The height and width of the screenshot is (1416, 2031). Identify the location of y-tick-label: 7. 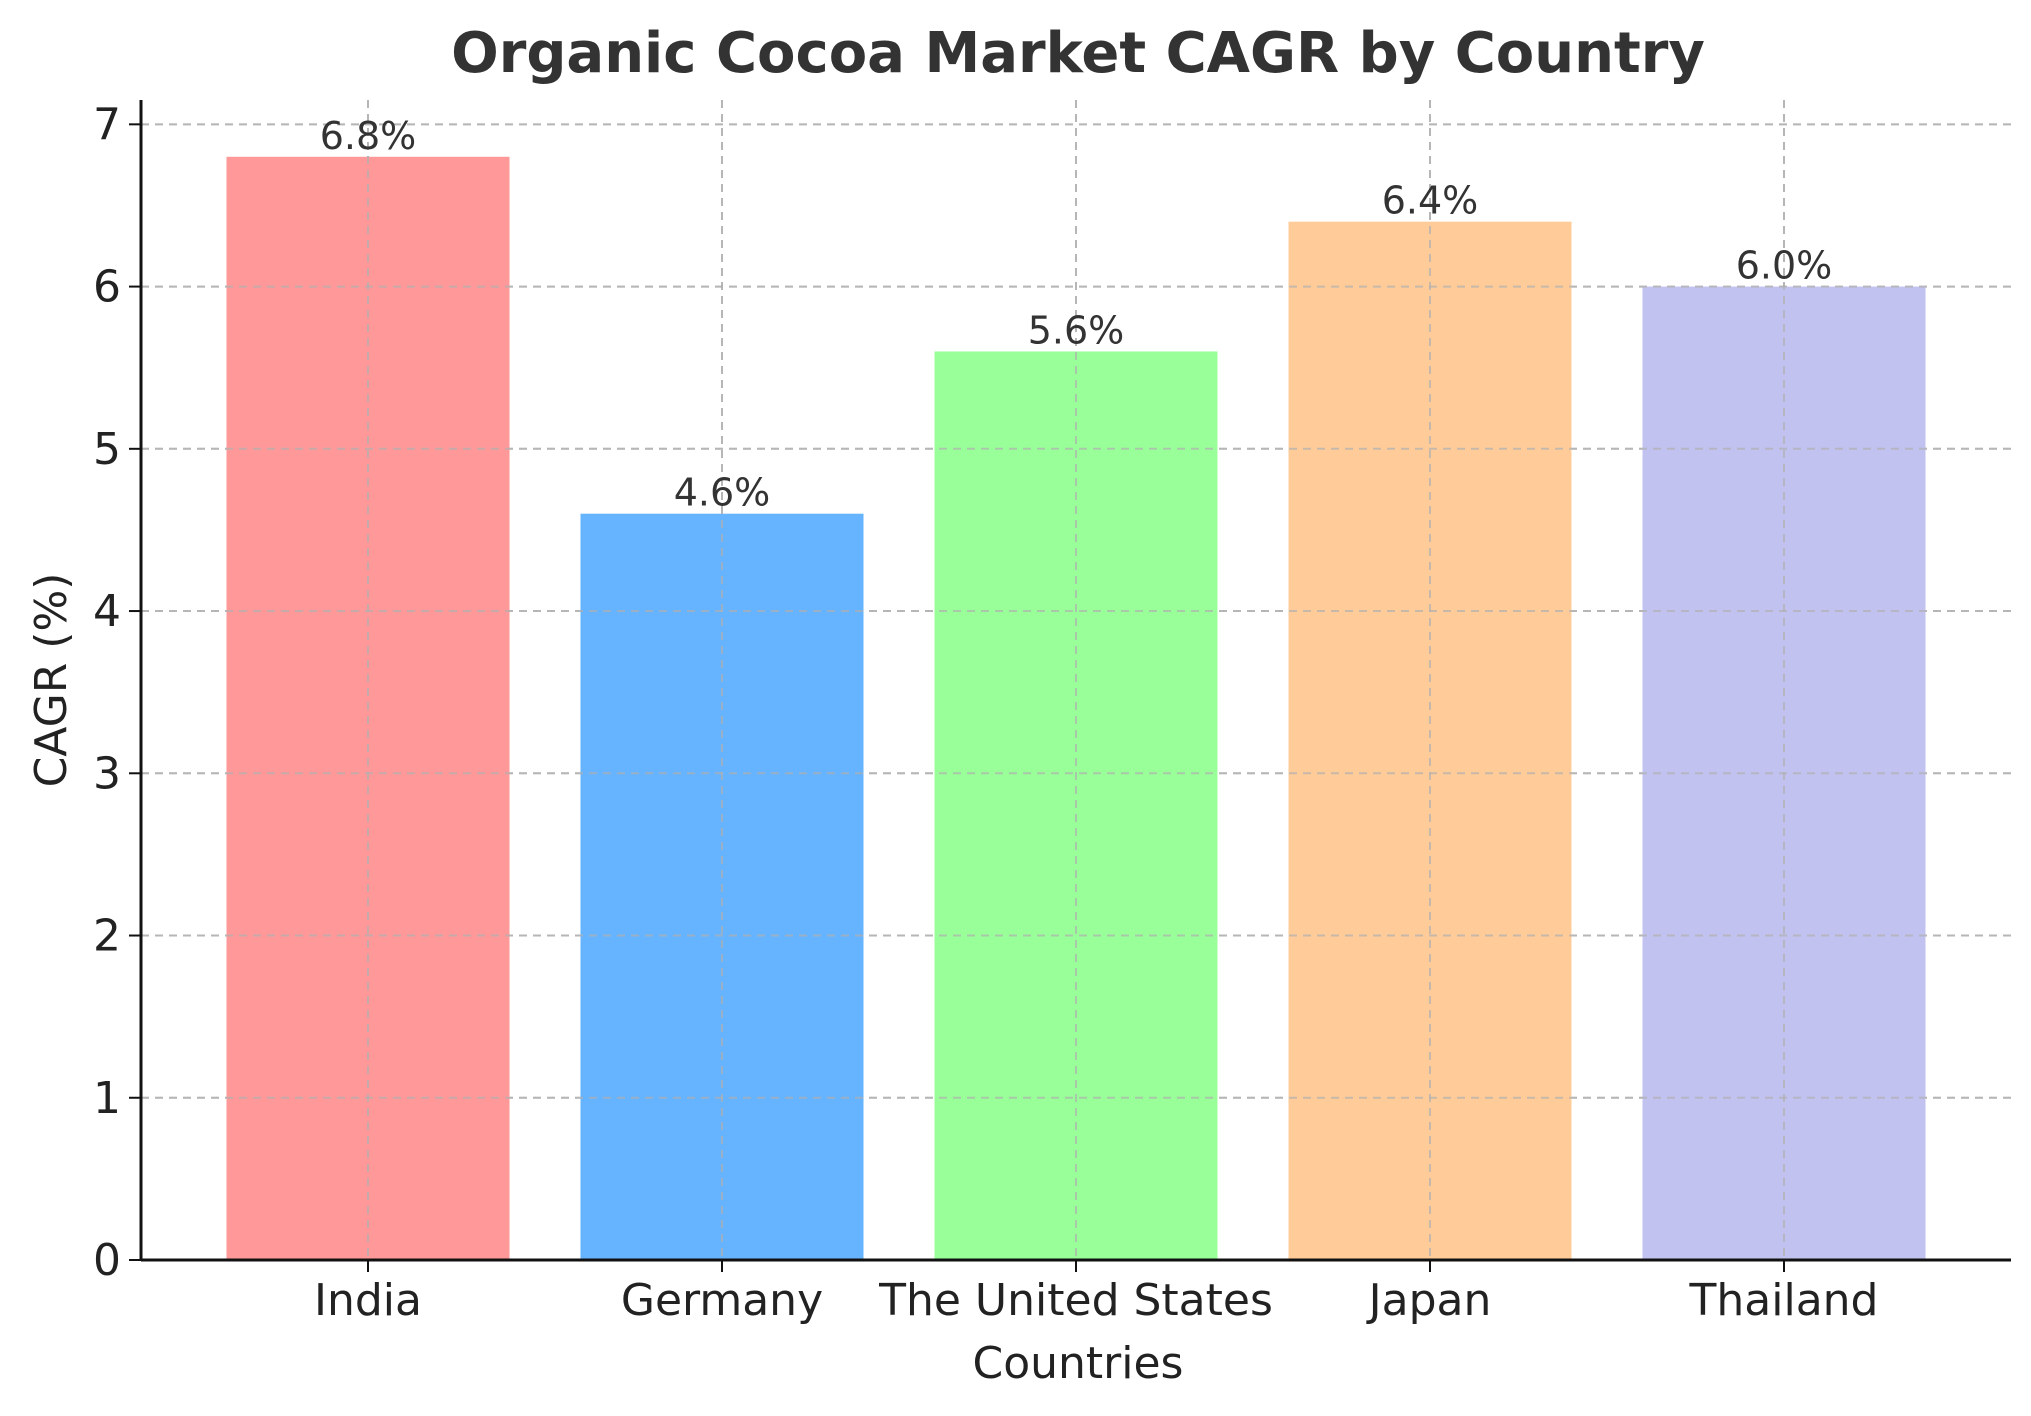
(107, 124).